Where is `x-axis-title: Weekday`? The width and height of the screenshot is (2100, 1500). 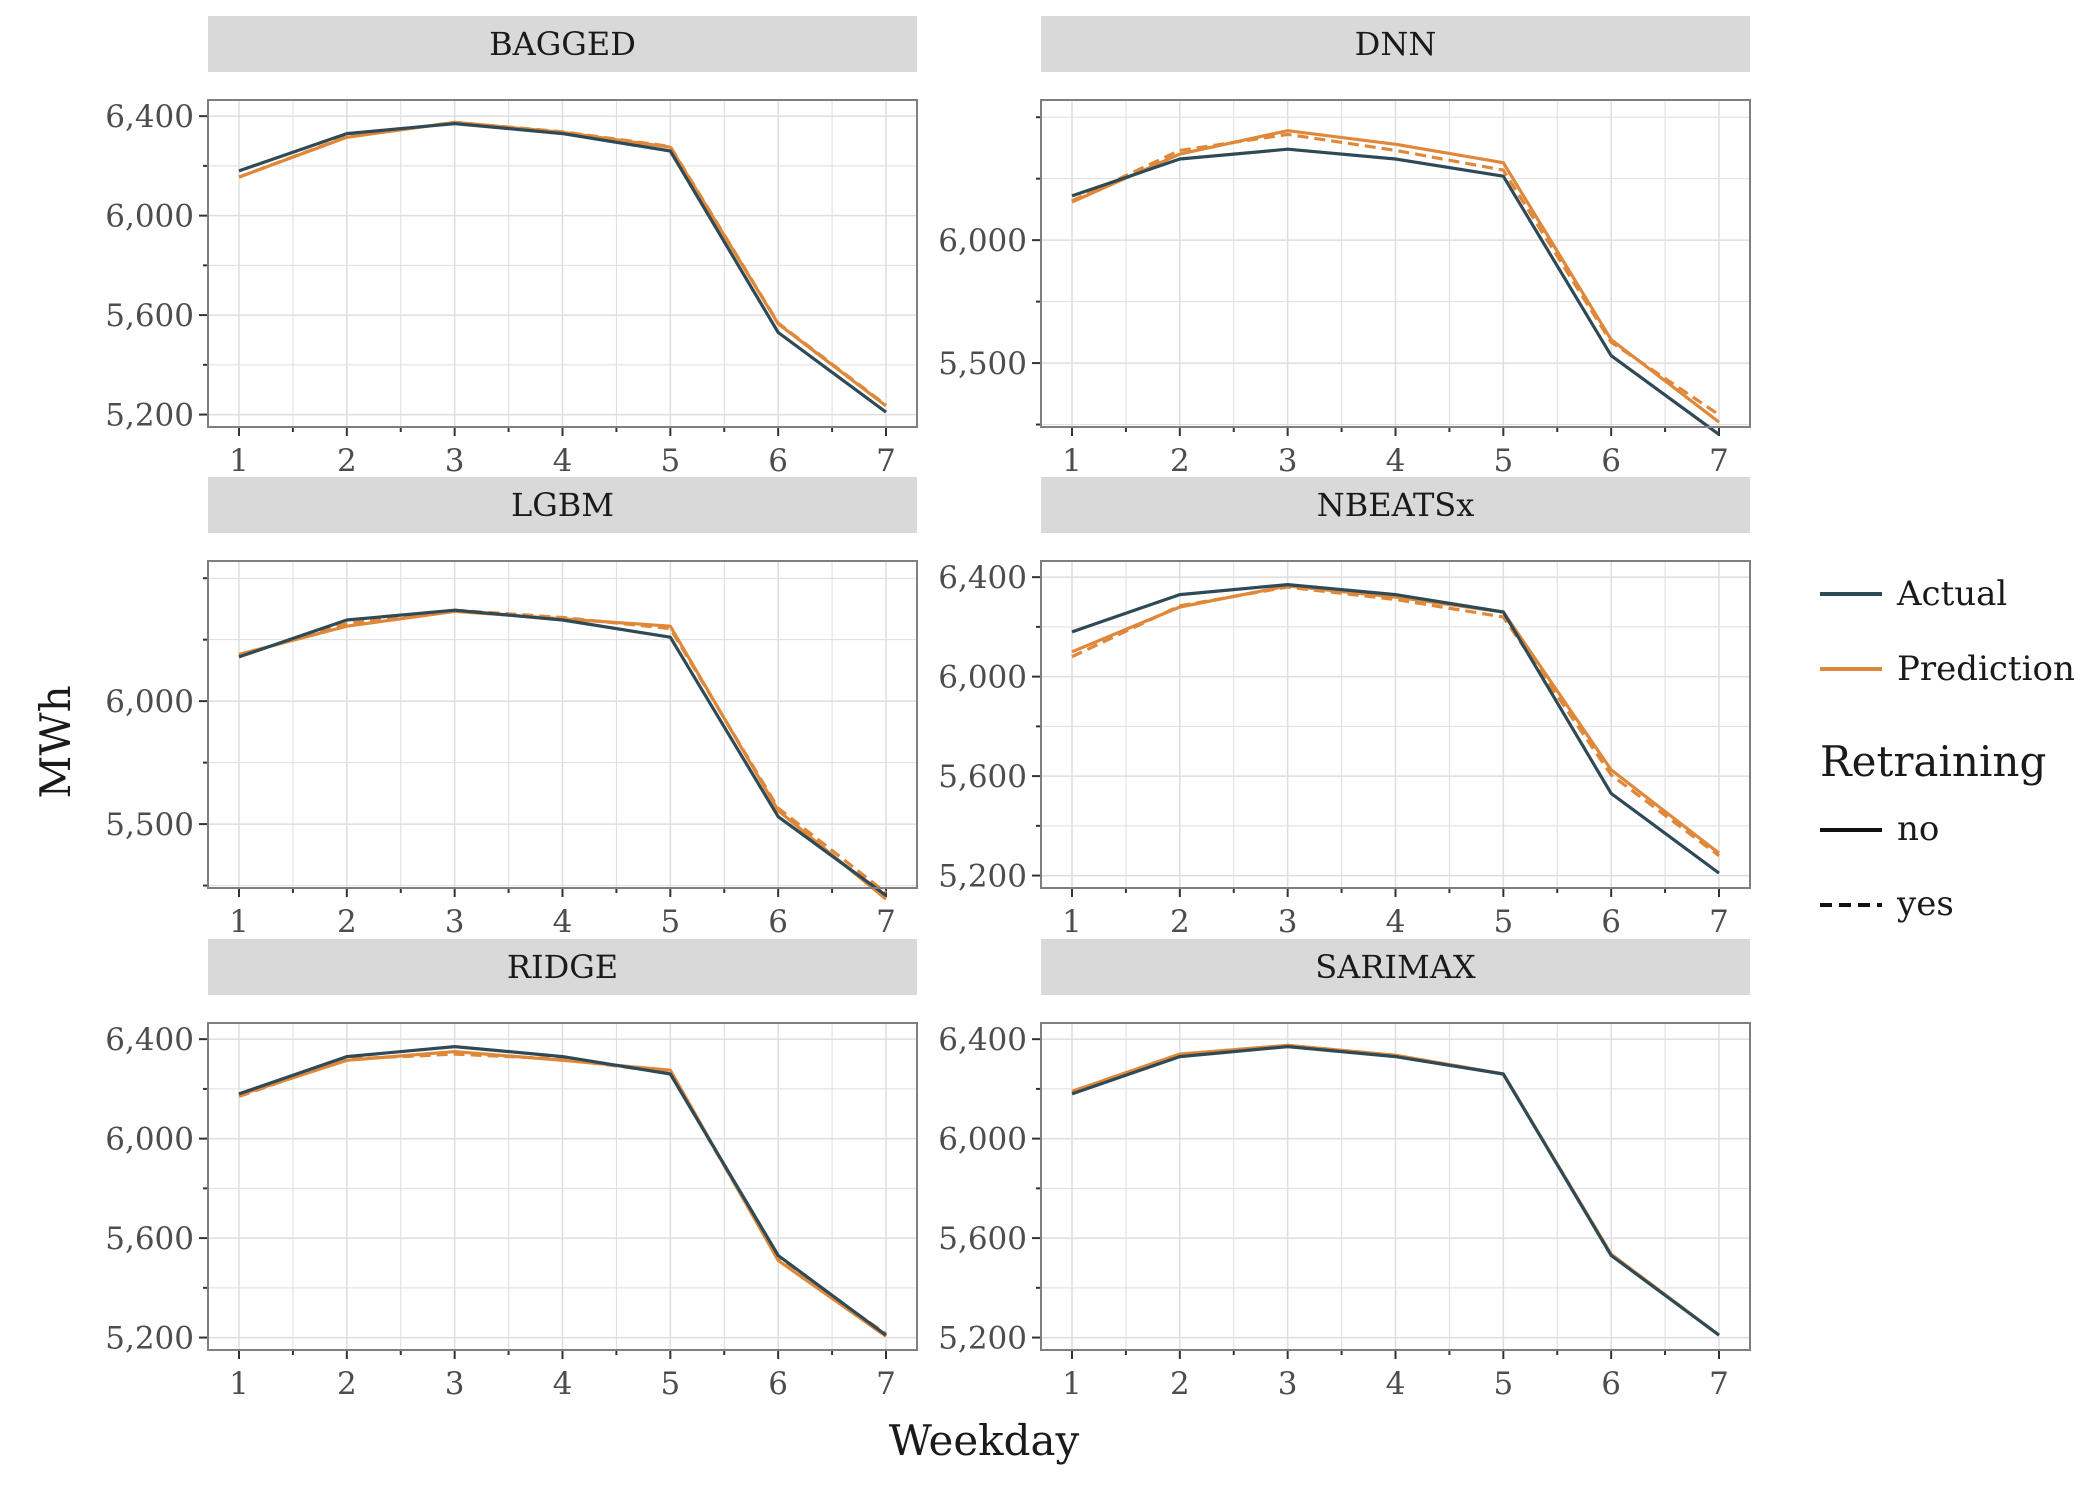
x-axis-title: Weekday is located at coordinates (984, 1440).